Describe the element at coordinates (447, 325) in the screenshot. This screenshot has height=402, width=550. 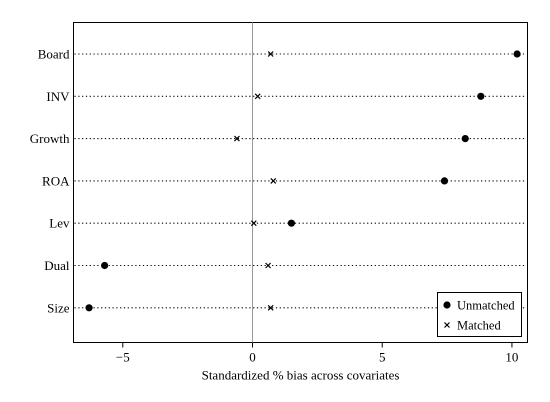
I see `legend-x-marker` at that location.